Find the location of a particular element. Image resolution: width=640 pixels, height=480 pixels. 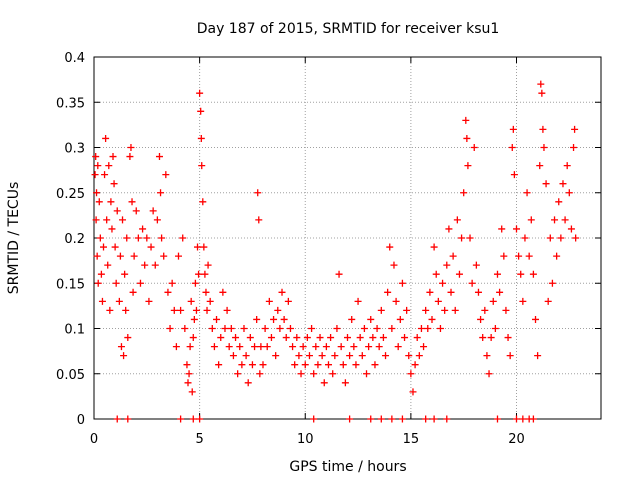

y-tick-label: 0.05 is located at coordinates (70, 375).